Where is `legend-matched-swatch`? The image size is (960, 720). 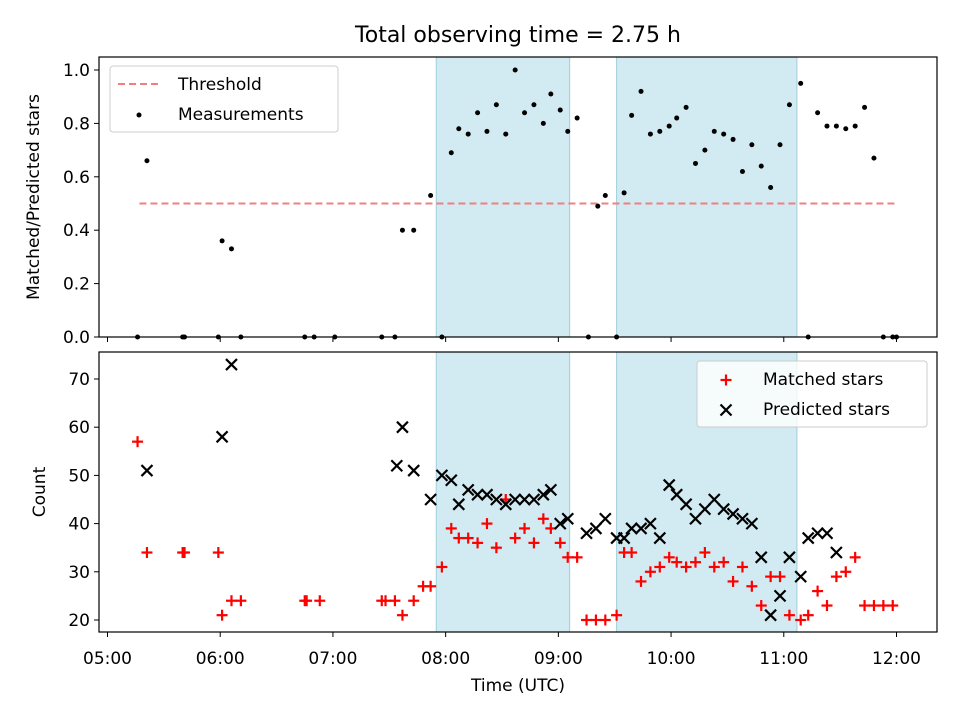
legend-matched-swatch is located at coordinates (726, 380).